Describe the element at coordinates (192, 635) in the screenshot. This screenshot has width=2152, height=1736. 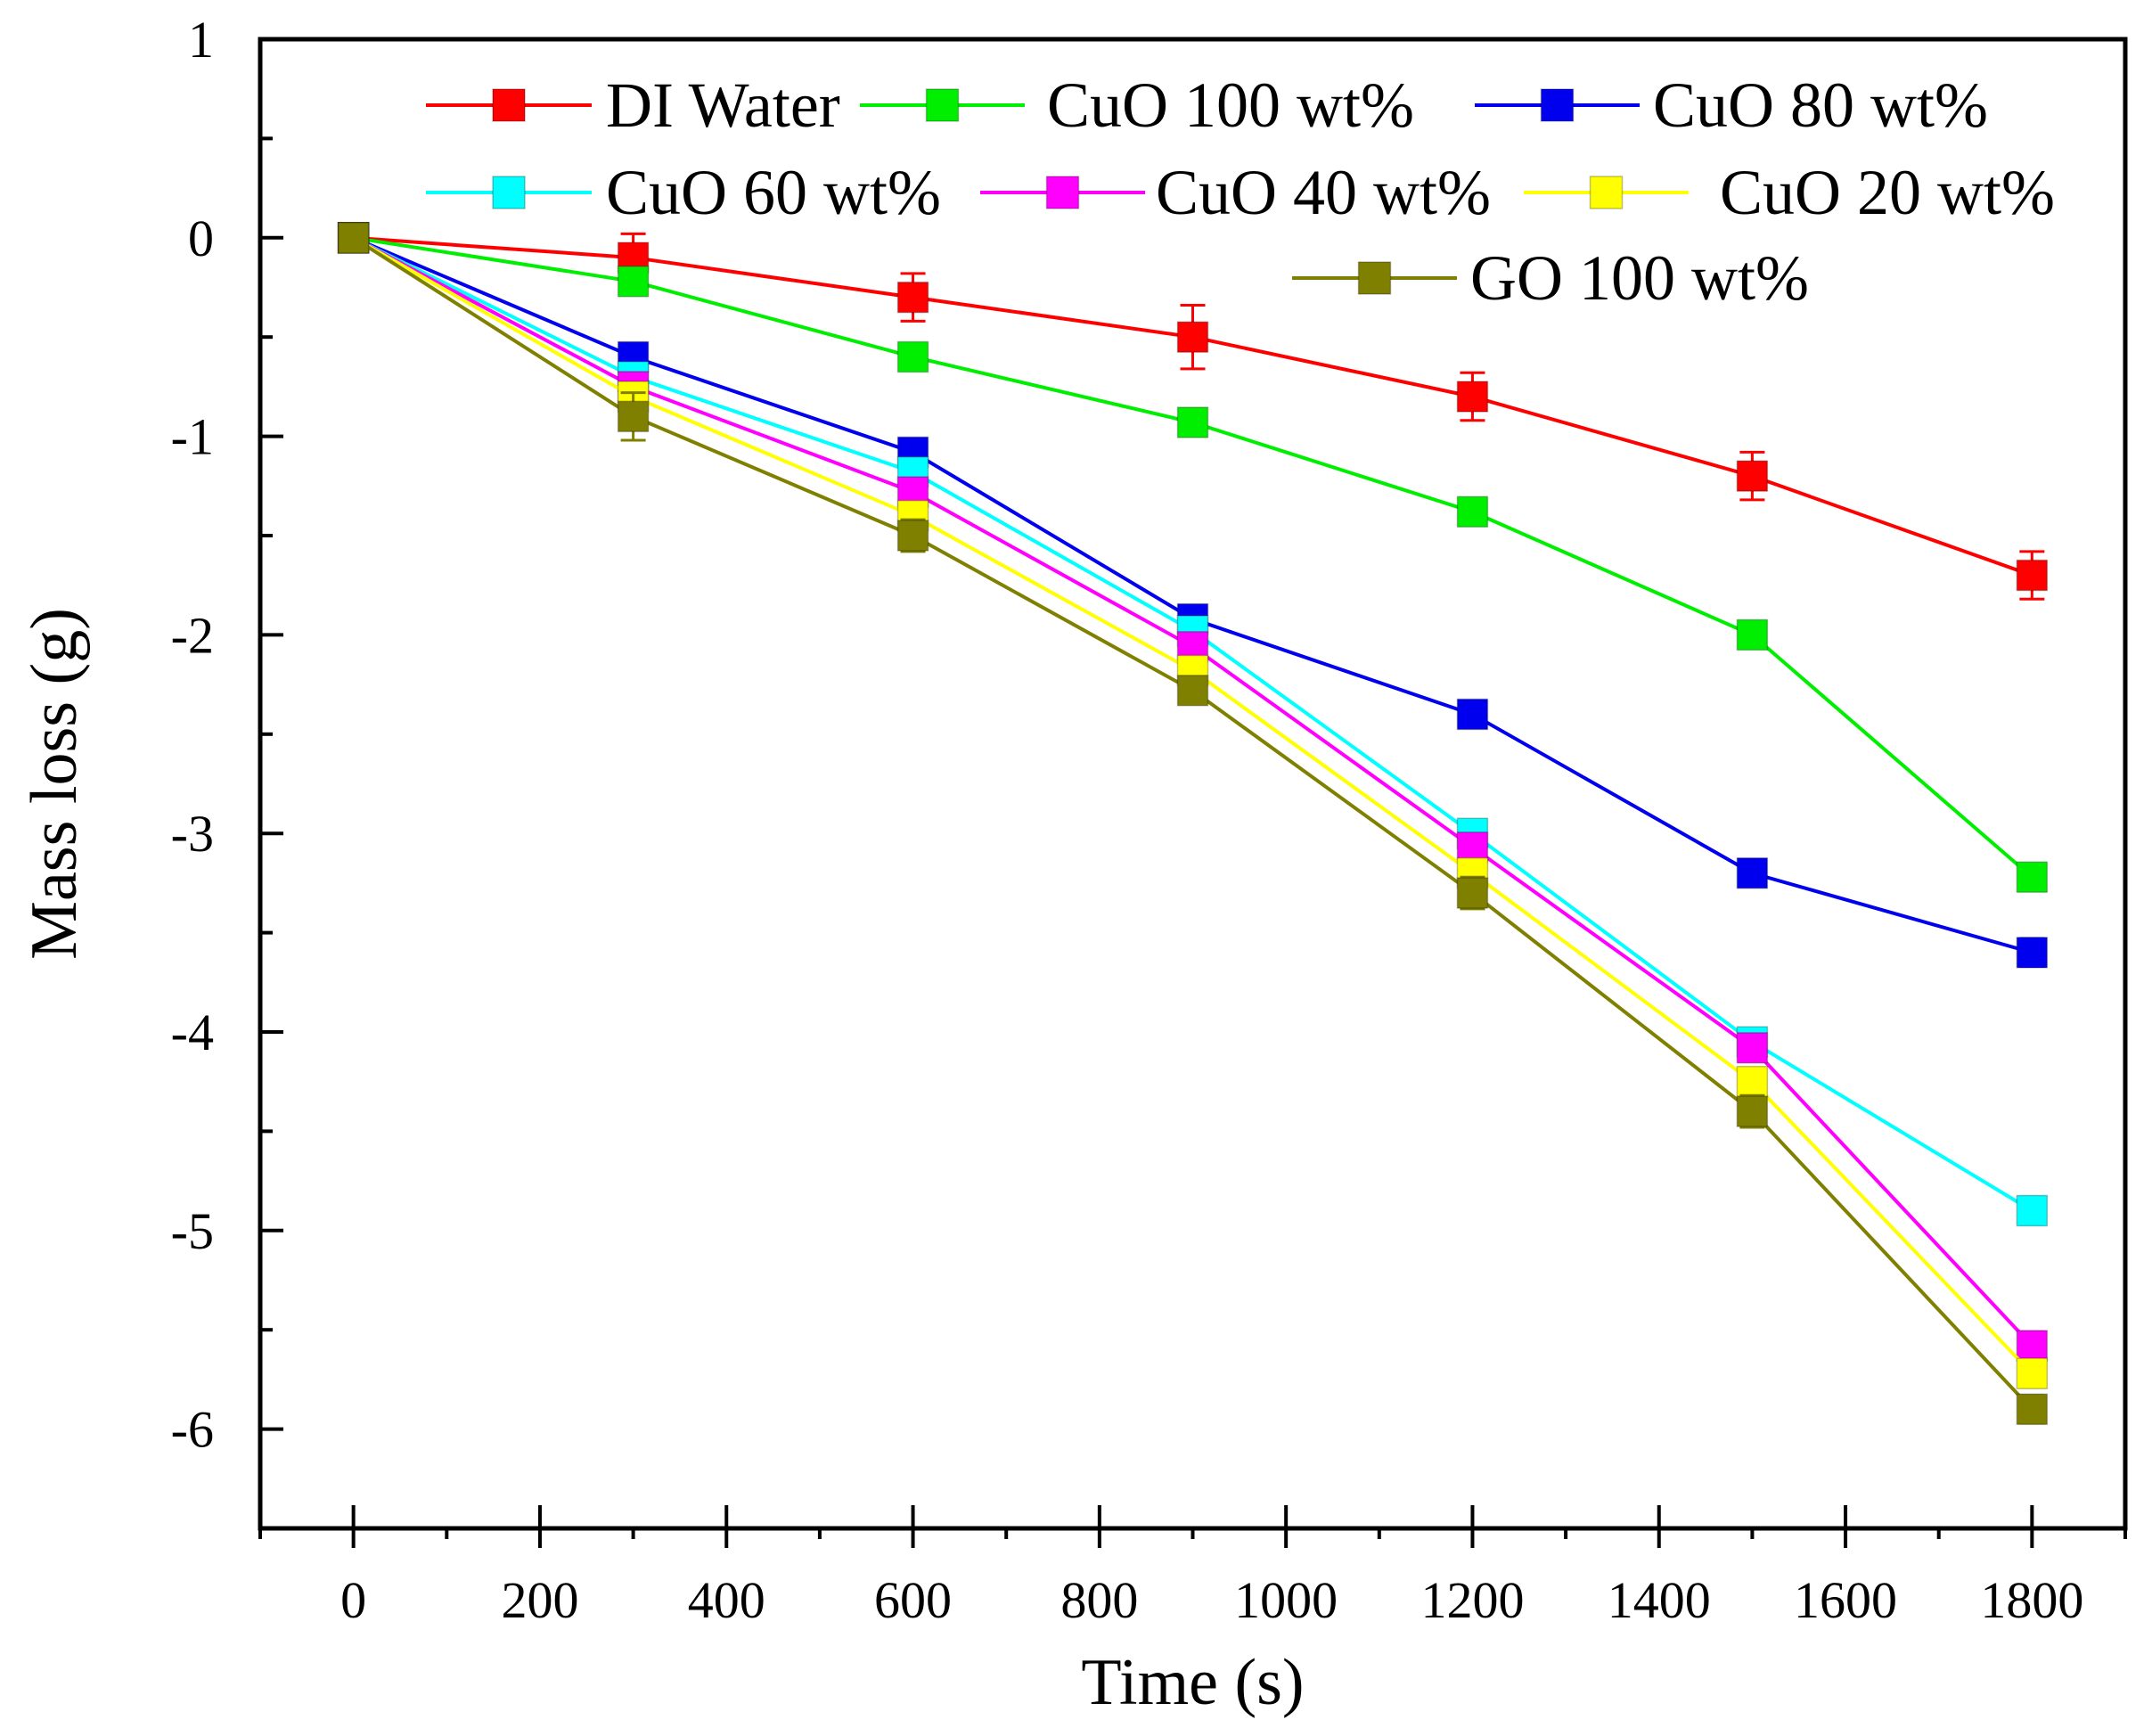
I see `y-tick-label--2: -2` at that location.